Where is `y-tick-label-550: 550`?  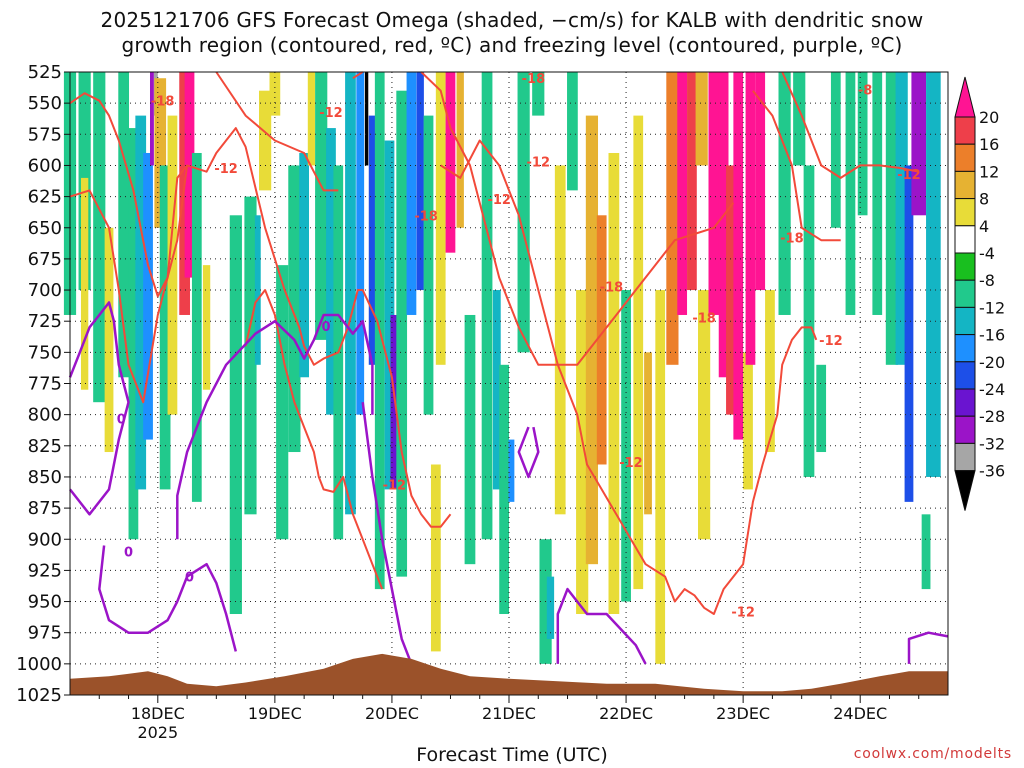 y-tick-label-550: 550 is located at coordinates (45, 103).